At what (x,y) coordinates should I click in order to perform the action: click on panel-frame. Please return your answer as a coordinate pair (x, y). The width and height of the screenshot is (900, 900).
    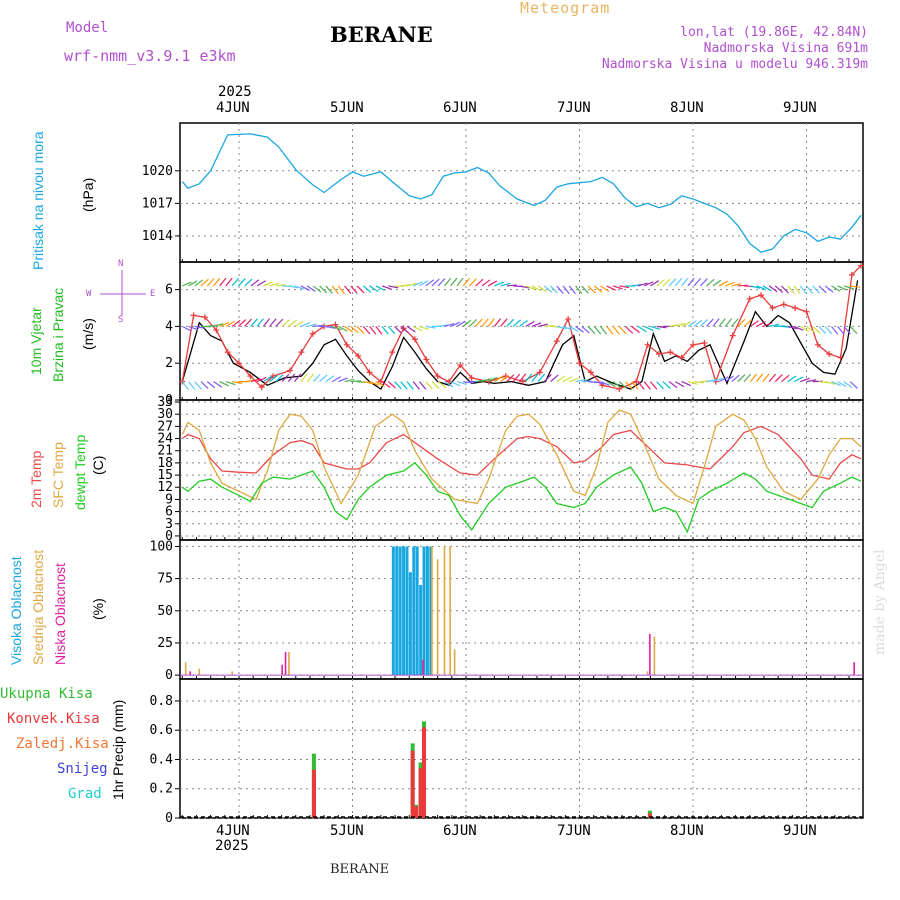
    Looking at the image, I should click on (521, 192).